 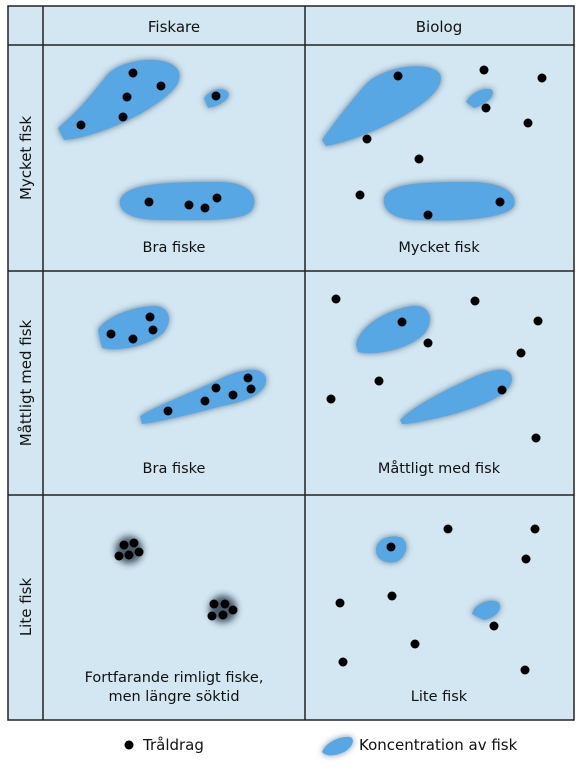 What do you see at coordinates (129, 745) in the screenshot?
I see `legend-haul-dot` at bounding box center [129, 745].